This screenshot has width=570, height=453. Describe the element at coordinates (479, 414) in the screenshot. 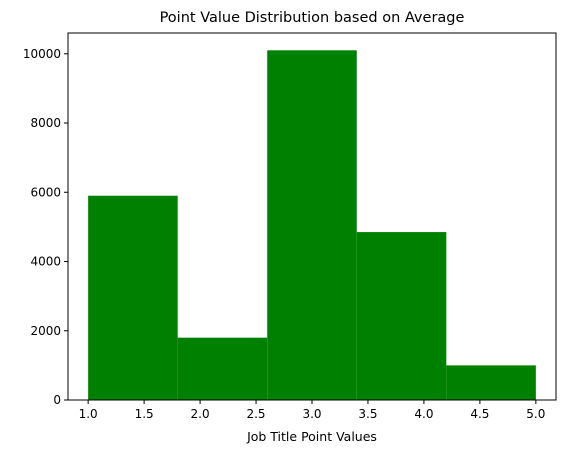

I see `x-tick-label: 4.5` at that location.